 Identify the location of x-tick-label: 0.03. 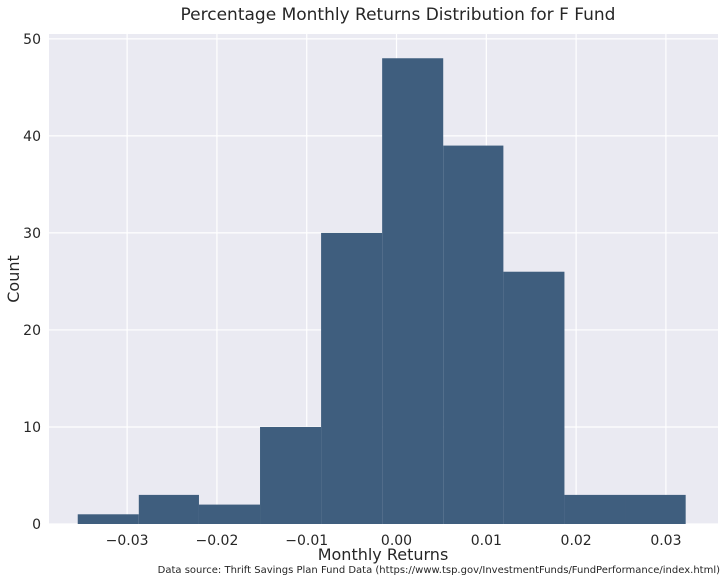
(665, 541).